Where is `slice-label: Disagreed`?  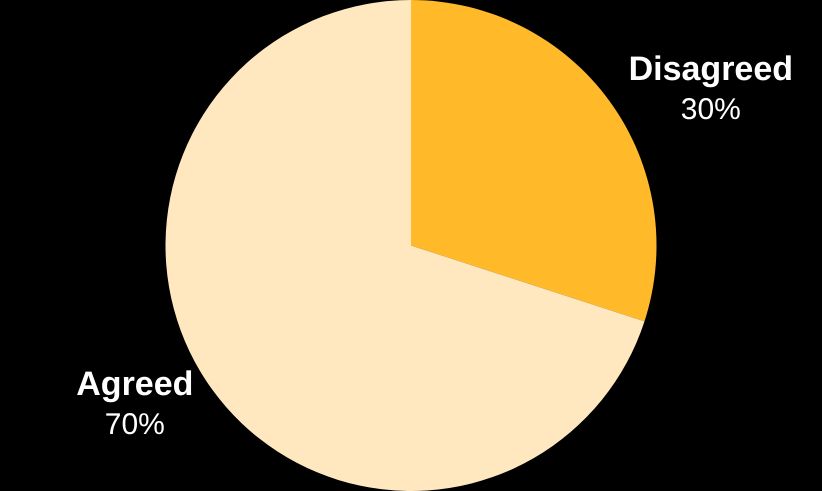
slice-label: Disagreed is located at coordinates (711, 69).